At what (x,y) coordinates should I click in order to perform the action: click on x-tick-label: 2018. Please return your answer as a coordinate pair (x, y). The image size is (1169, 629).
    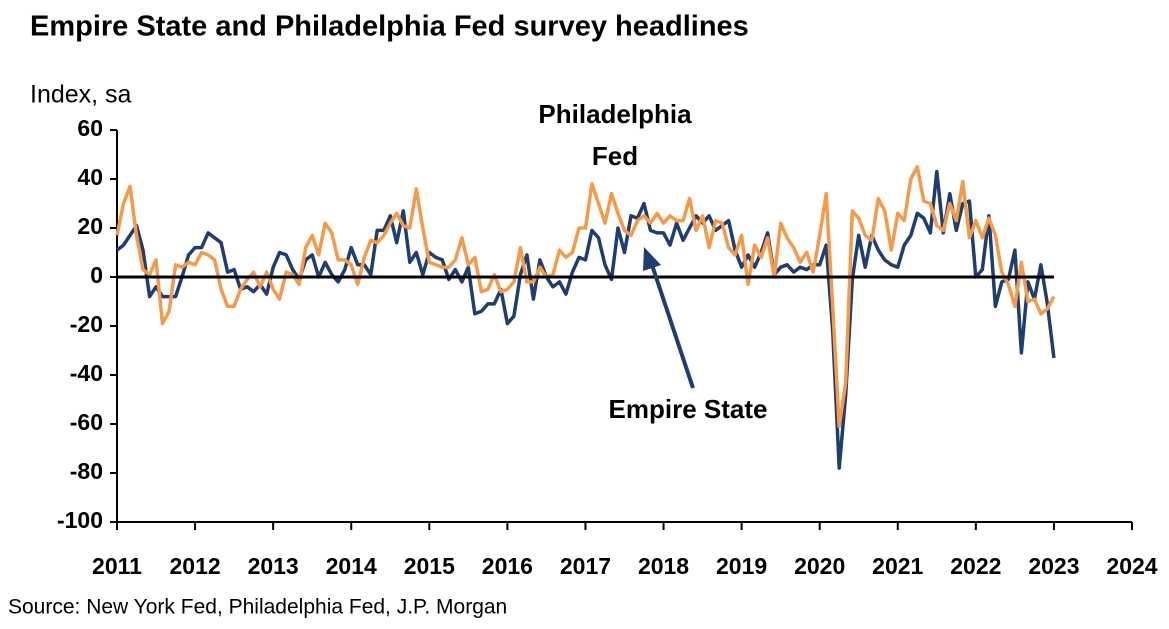
    Looking at the image, I should click on (663, 566).